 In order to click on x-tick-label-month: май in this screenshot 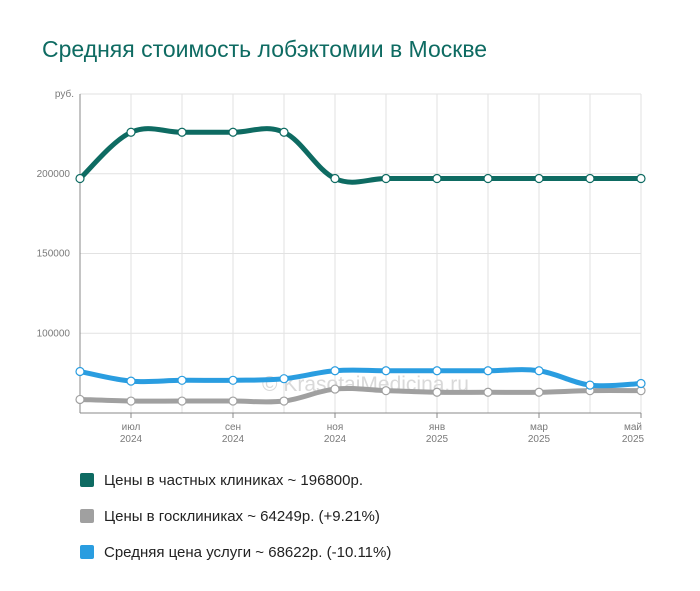, I will do `click(633, 427)`.